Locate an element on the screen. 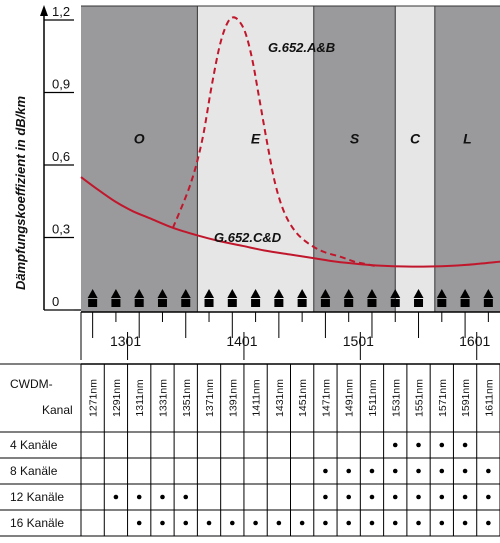 The height and width of the screenshot is (543, 500). channel-header: 1271nm is located at coordinates (94, 398).